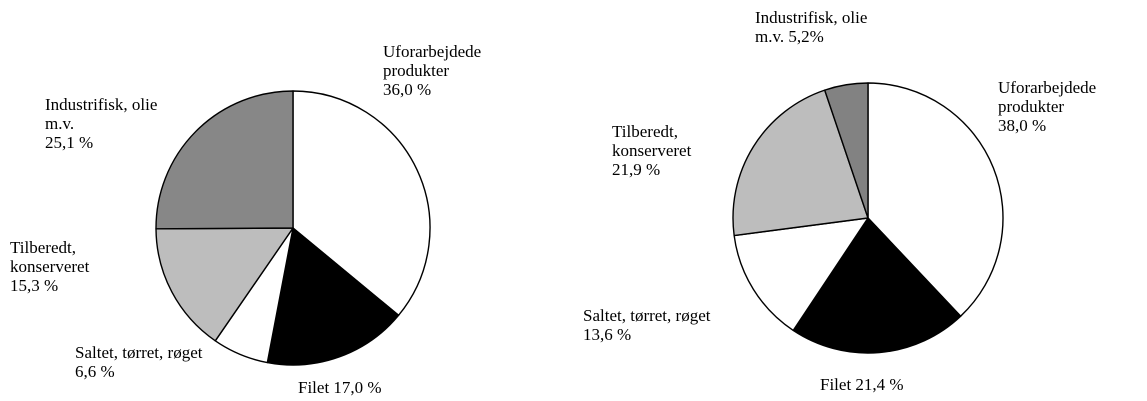 The width and height of the screenshot is (1147, 401). Describe the element at coordinates (95, 371) in the screenshot. I see `value-label: 6,6 %` at that location.